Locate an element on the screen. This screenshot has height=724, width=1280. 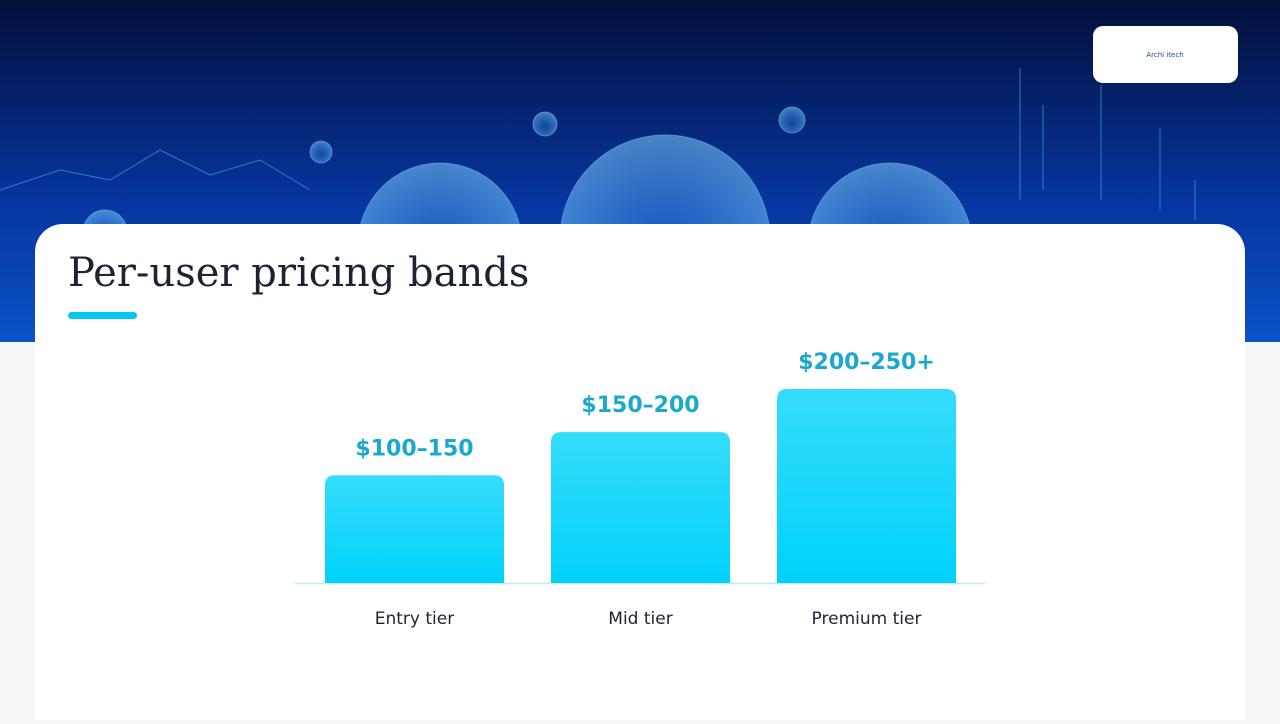
logo-box is located at coordinates (1165, 54).